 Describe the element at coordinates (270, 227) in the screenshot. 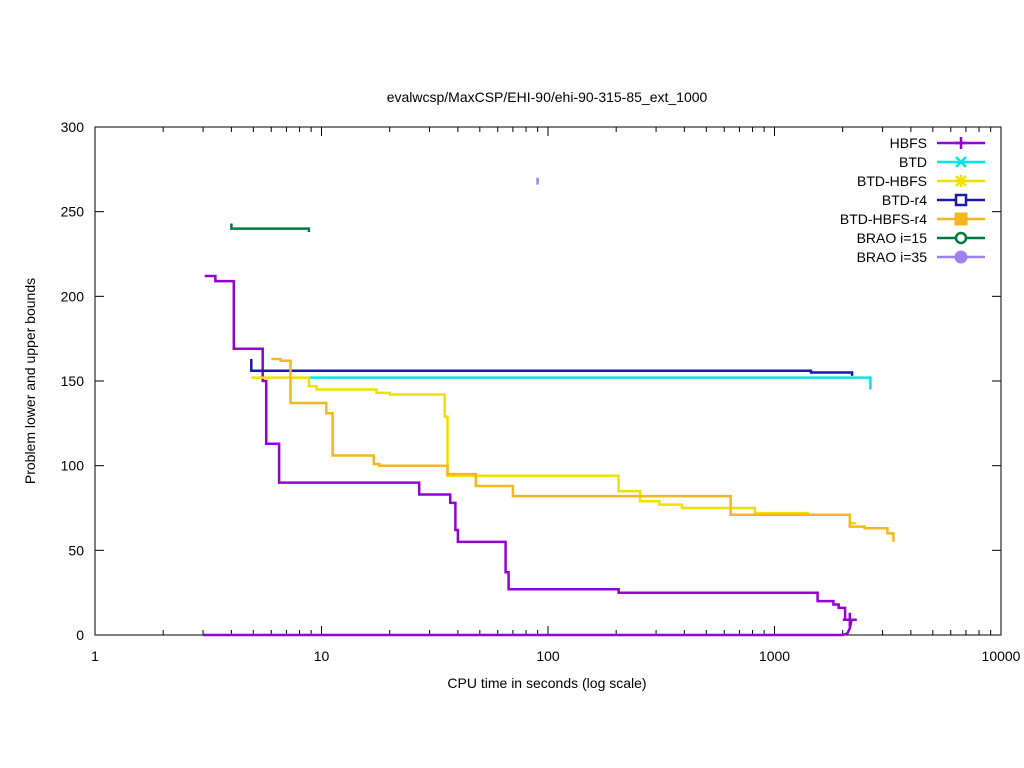

I see `series-brao-i-15-upper` at that location.